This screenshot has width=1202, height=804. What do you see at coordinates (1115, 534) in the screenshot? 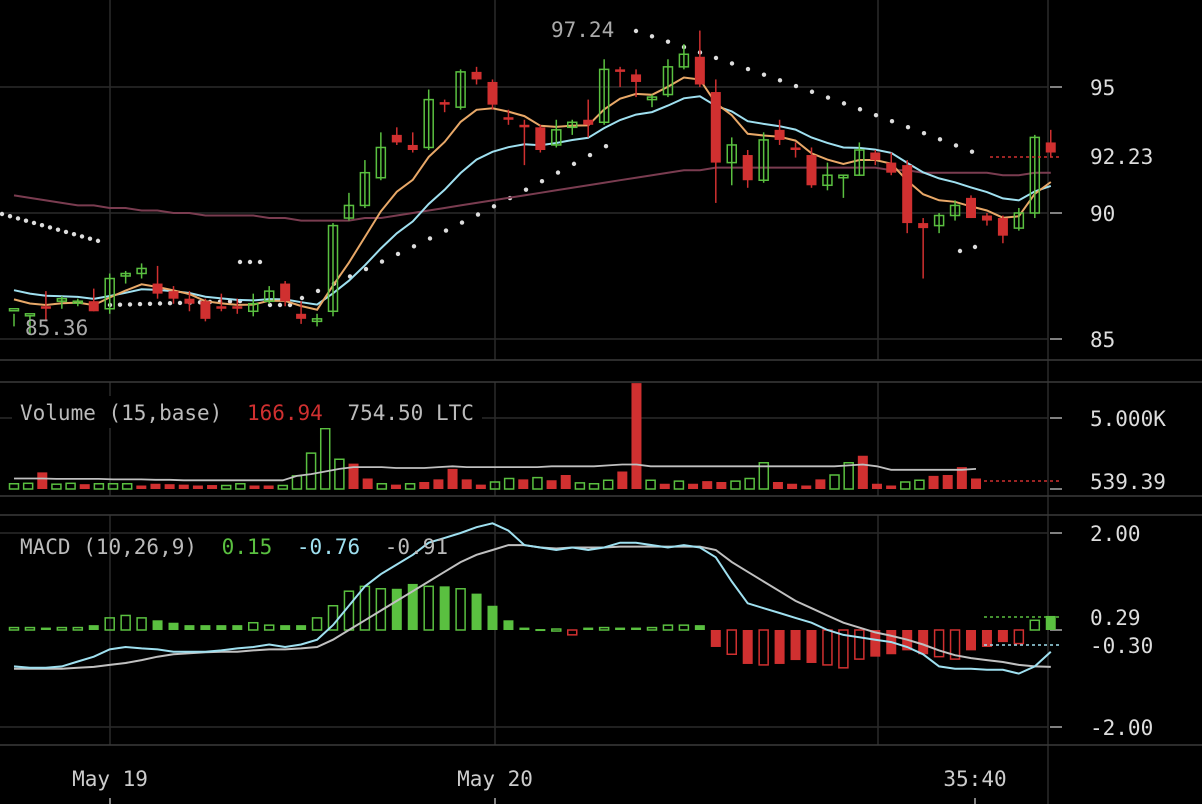
I see `macd-tick-2: 2.00` at bounding box center [1115, 534].